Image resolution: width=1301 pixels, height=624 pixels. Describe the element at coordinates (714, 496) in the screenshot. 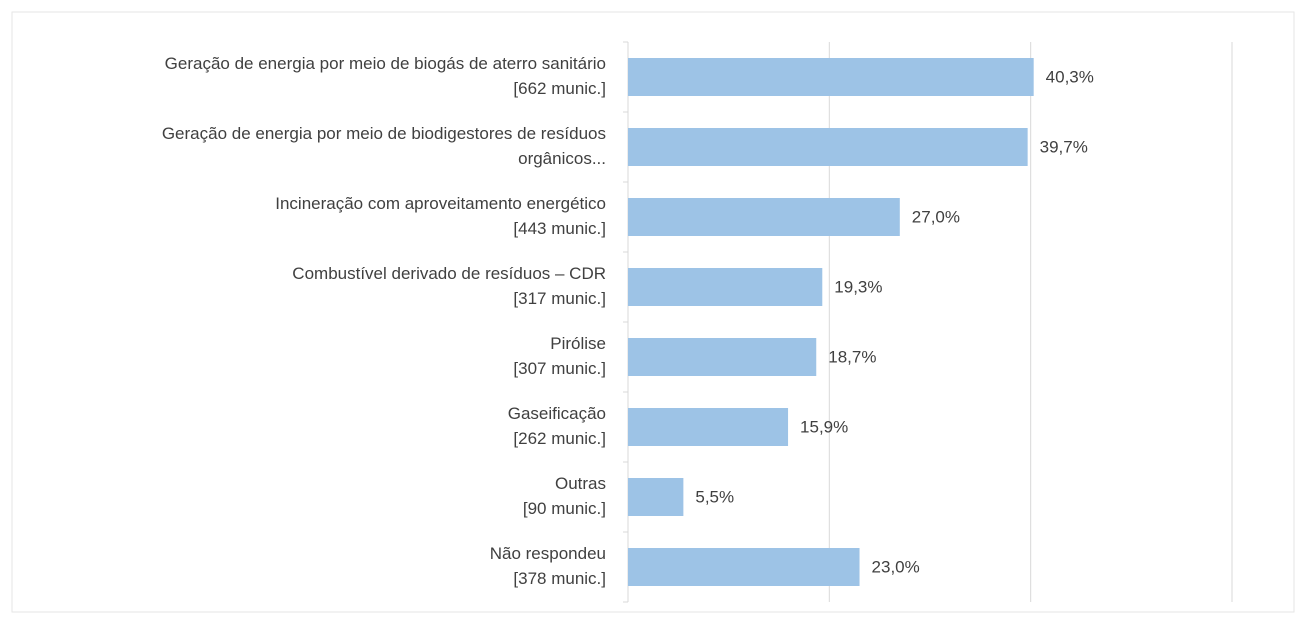

I see `data-label: 5,5%` at that location.